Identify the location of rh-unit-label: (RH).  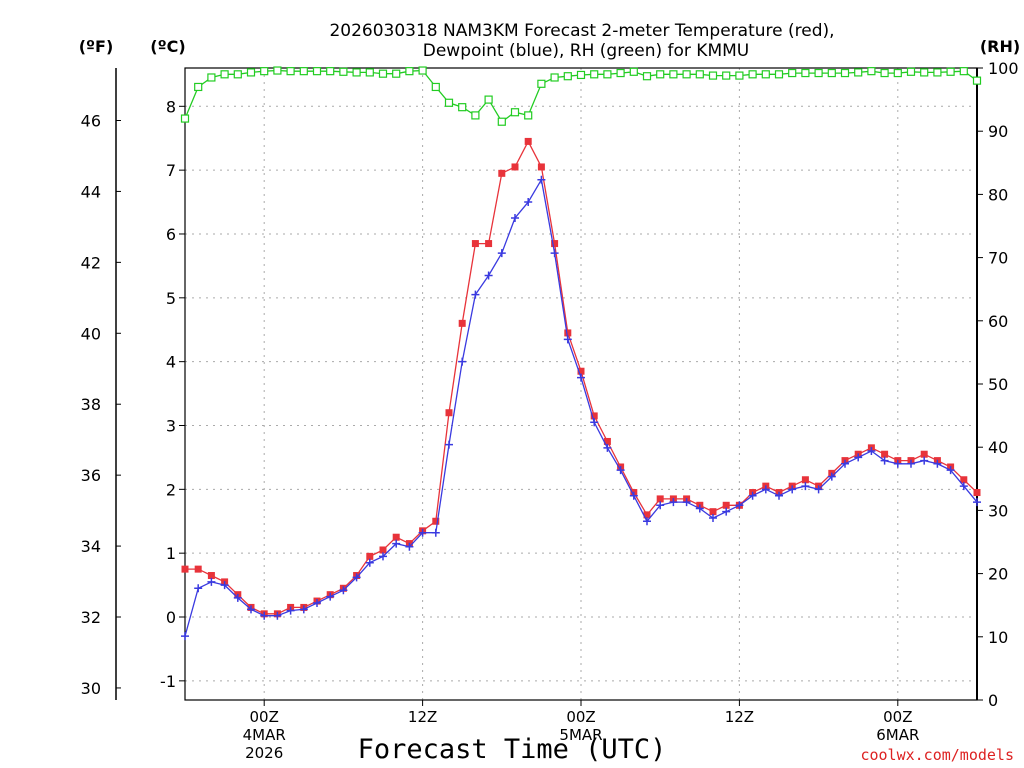
(1000, 46).